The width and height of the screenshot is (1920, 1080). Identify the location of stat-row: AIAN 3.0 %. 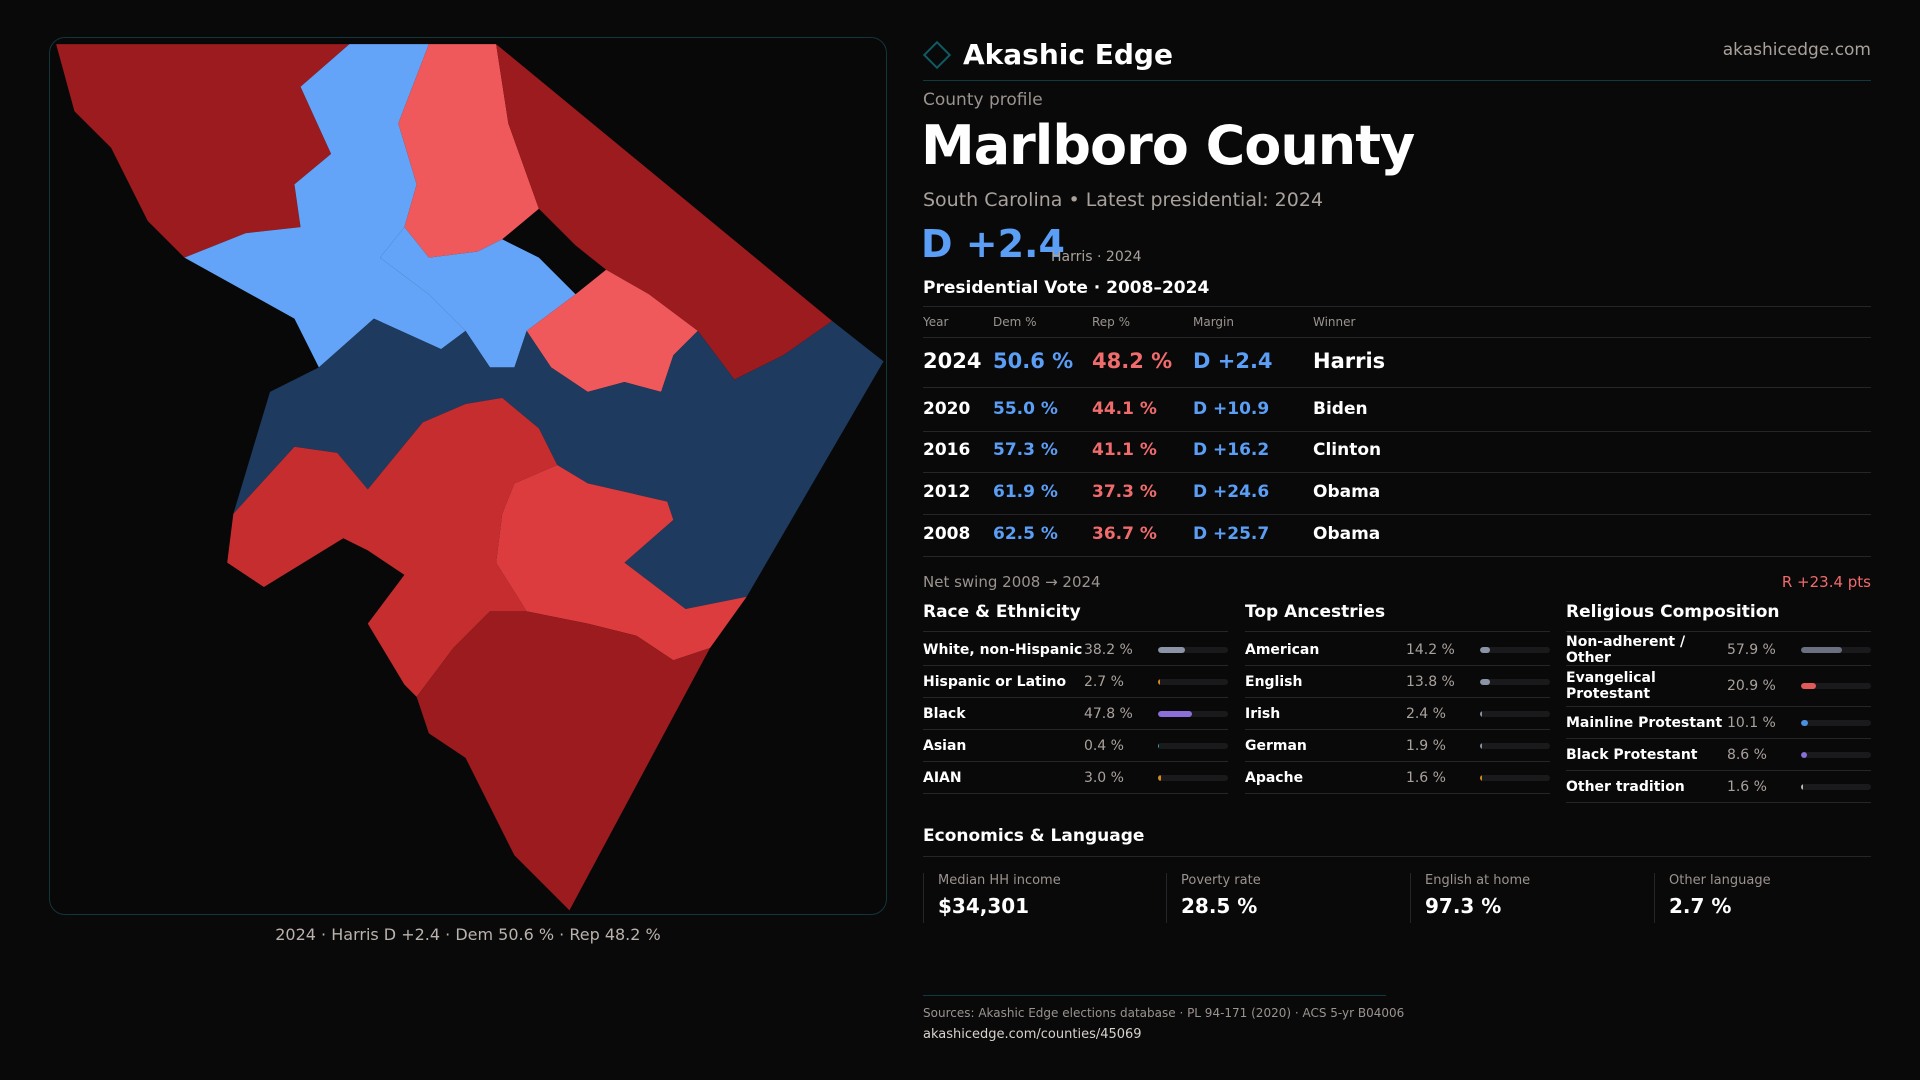
(1075, 778).